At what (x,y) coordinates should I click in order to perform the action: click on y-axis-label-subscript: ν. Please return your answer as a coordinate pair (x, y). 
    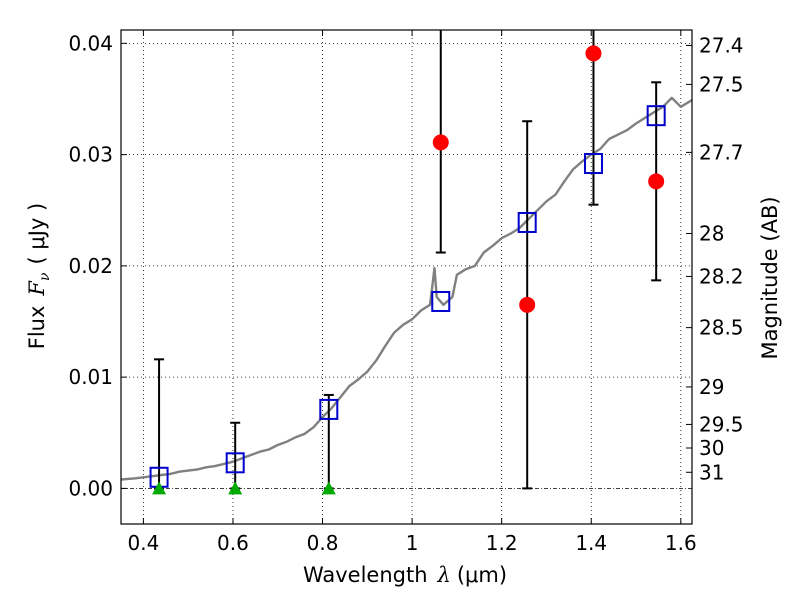
    Looking at the image, I should click on (45, 276).